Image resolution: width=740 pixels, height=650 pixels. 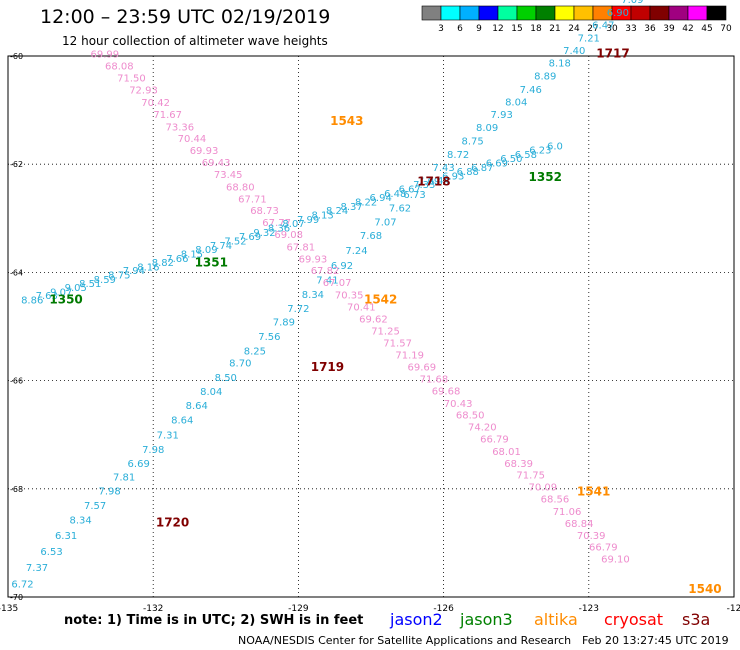 What do you see at coordinates (192, 139) in the screenshot?
I see `wave-height-label: 70.44` at bounding box center [192, 139].